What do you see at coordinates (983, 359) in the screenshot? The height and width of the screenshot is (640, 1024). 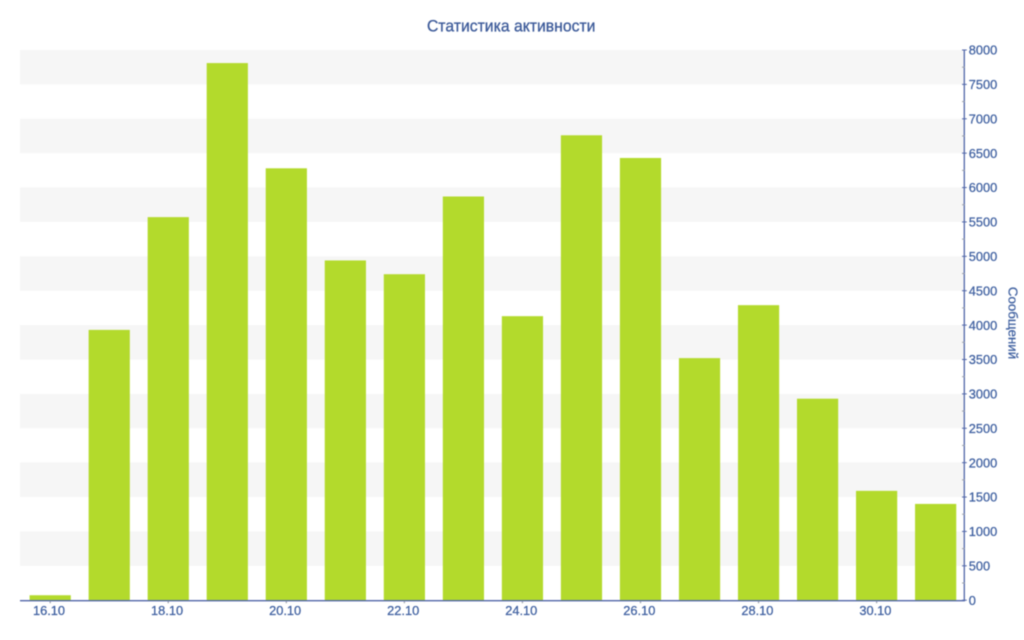 I see `svg-text: 3500` at bounding box center [983, 359].